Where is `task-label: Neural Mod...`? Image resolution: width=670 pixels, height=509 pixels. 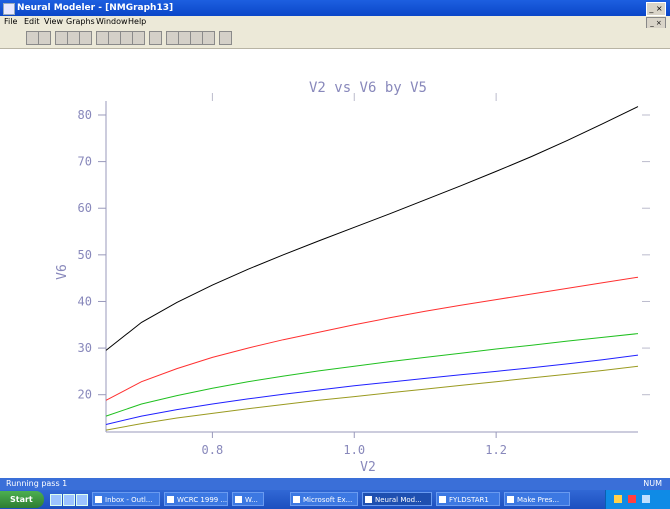
task-label: Neural Mod... is located at coordinates (398, 500).